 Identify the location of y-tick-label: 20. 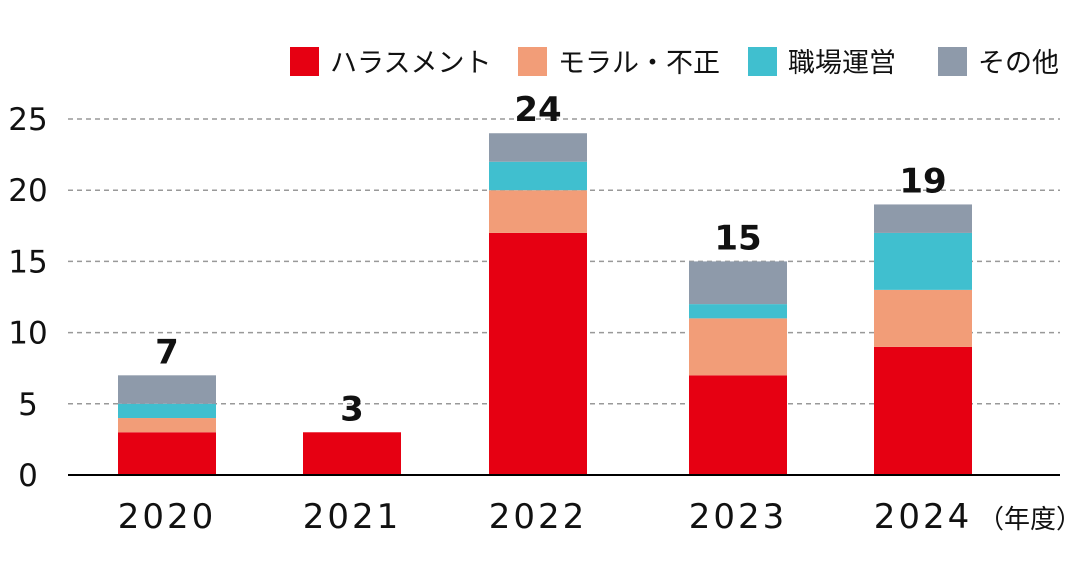
(27, 191).